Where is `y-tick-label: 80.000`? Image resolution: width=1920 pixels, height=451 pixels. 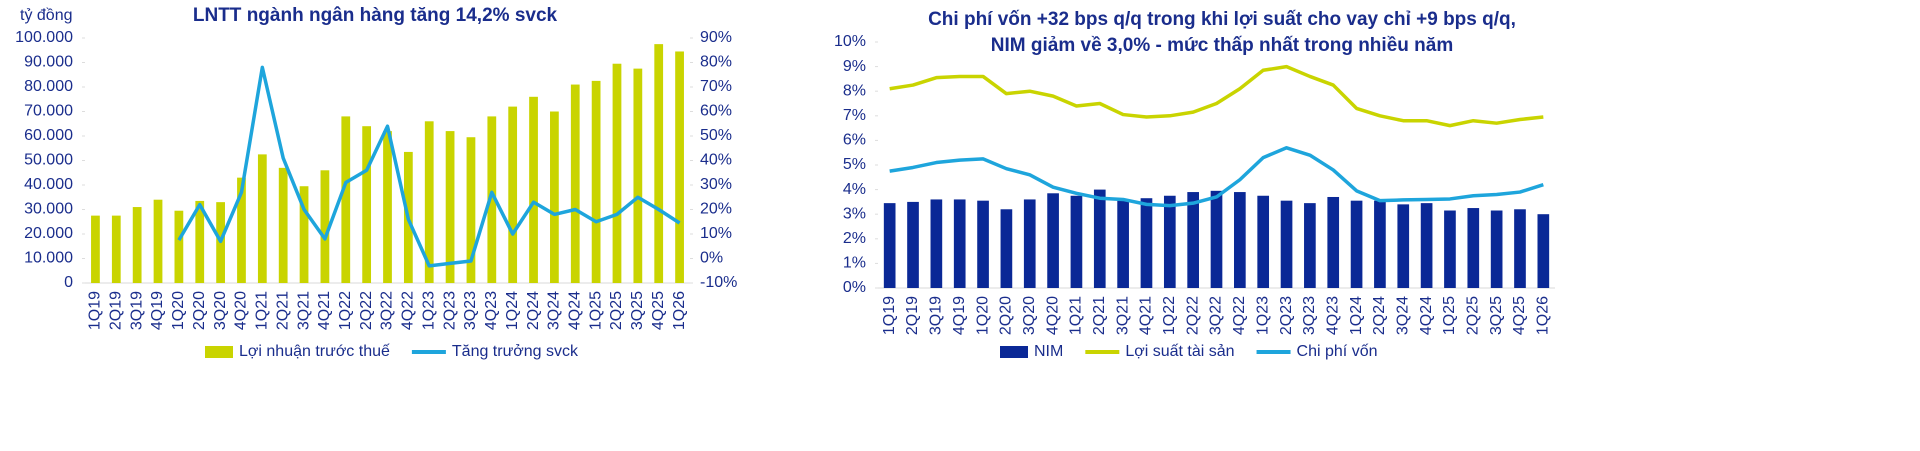
y-tick-label: 80.000 is located at coordinates (48, 86).